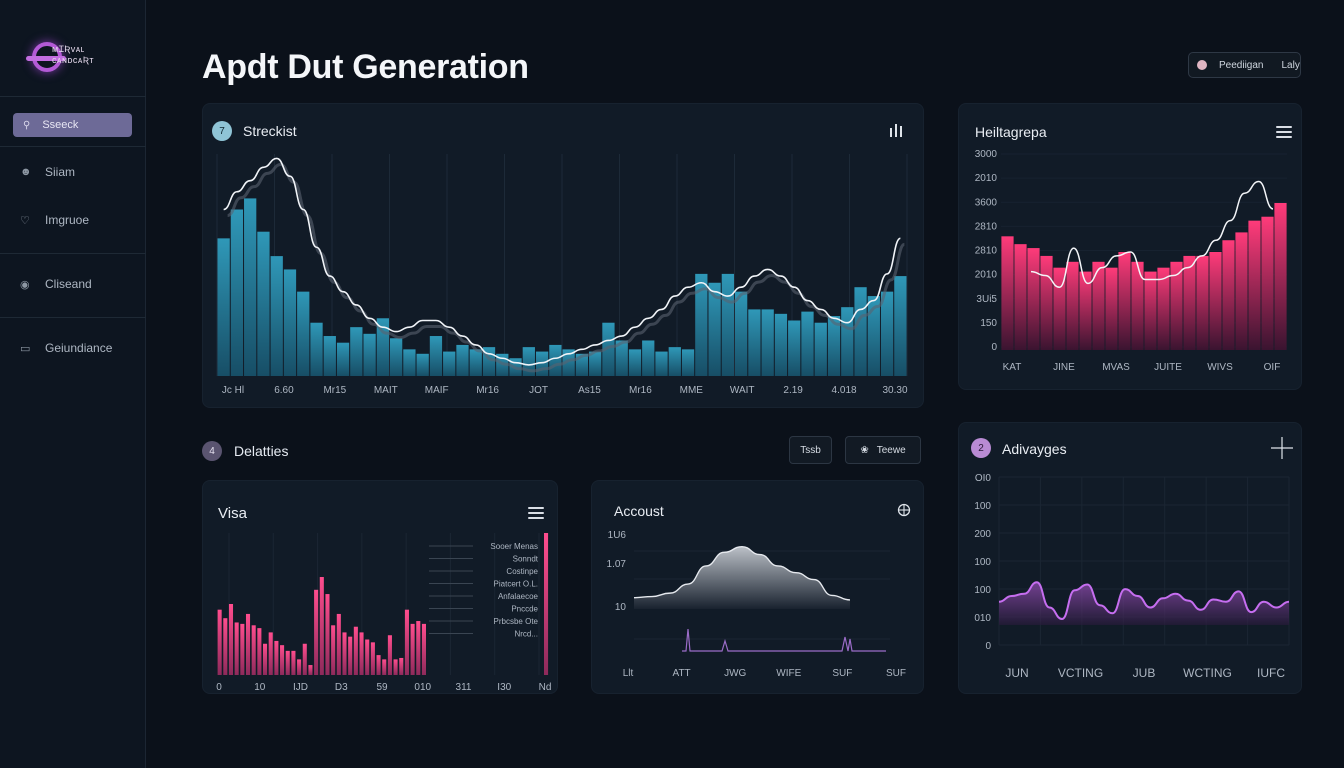 The height and width of the screenshot is (768, 1344). Describe the element at coordinates (883, 450) in the screenshot. I see `teewe-button: ❀ Teewe` at that location.